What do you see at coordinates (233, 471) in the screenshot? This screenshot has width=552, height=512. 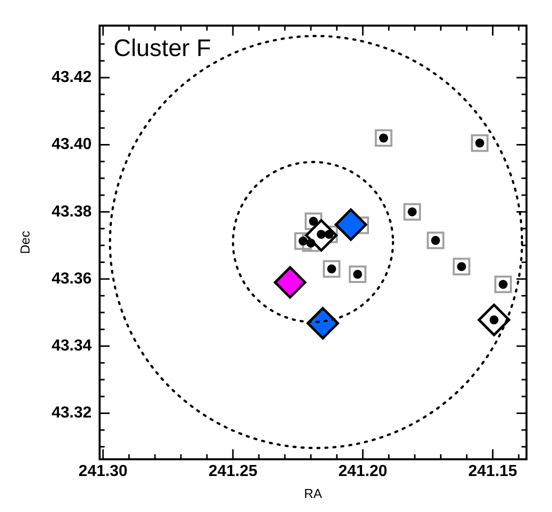 I see `x-tick-label: 241.25` at bounding box center [233, 471].